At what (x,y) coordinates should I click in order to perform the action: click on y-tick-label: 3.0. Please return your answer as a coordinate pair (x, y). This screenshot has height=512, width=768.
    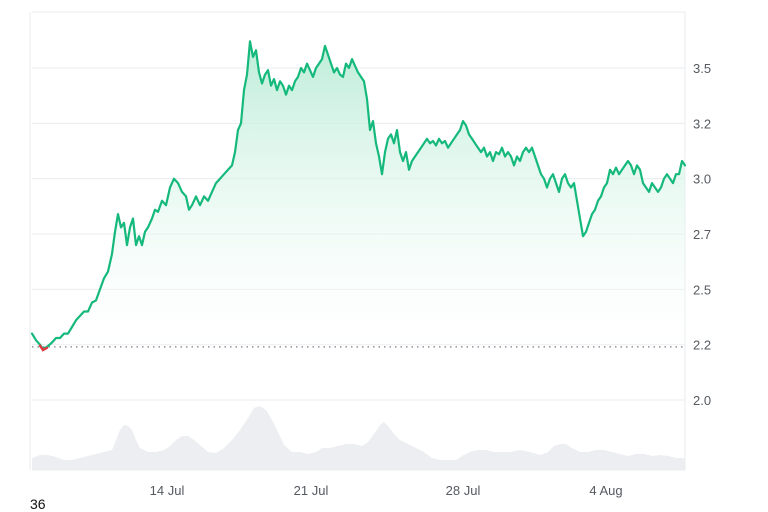
    Looking at the image, I should click on (702, 179).